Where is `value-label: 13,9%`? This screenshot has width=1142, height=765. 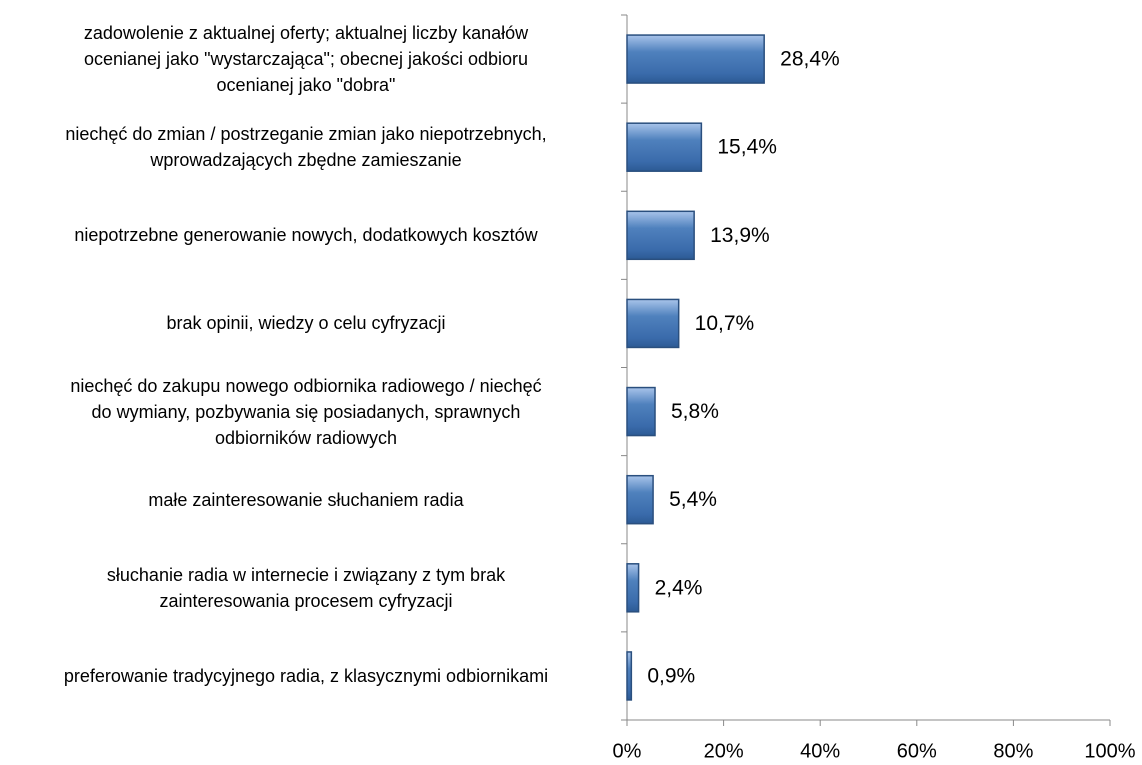 value-label: 13,9% is located at coordinates (740, 235).